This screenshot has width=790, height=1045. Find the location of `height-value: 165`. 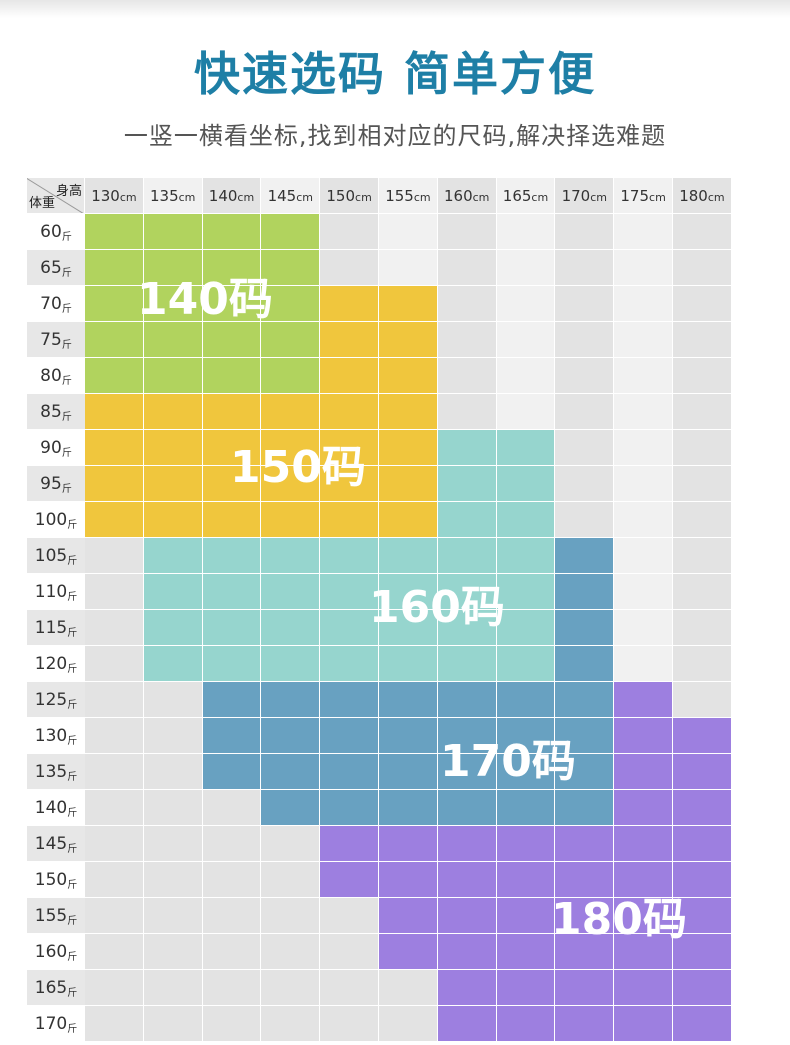

height-value: 165 is located at coordinates (517, 196).